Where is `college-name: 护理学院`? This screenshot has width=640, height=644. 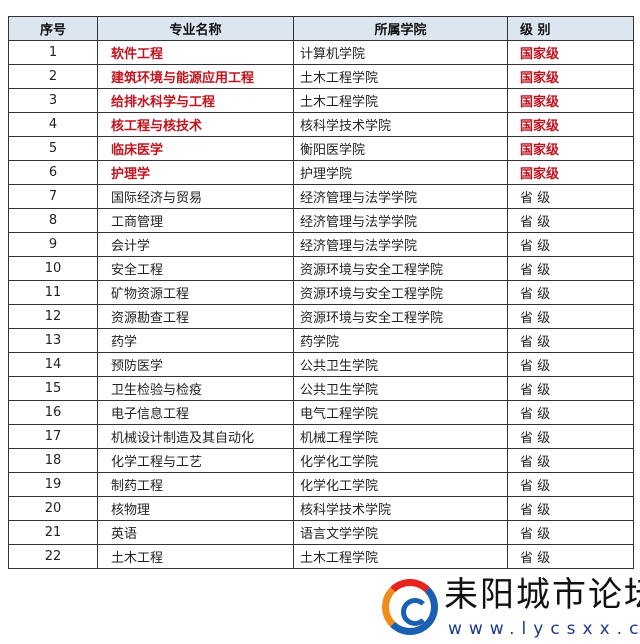
college-name: 护理学院 is located at coordinates (400, 172).